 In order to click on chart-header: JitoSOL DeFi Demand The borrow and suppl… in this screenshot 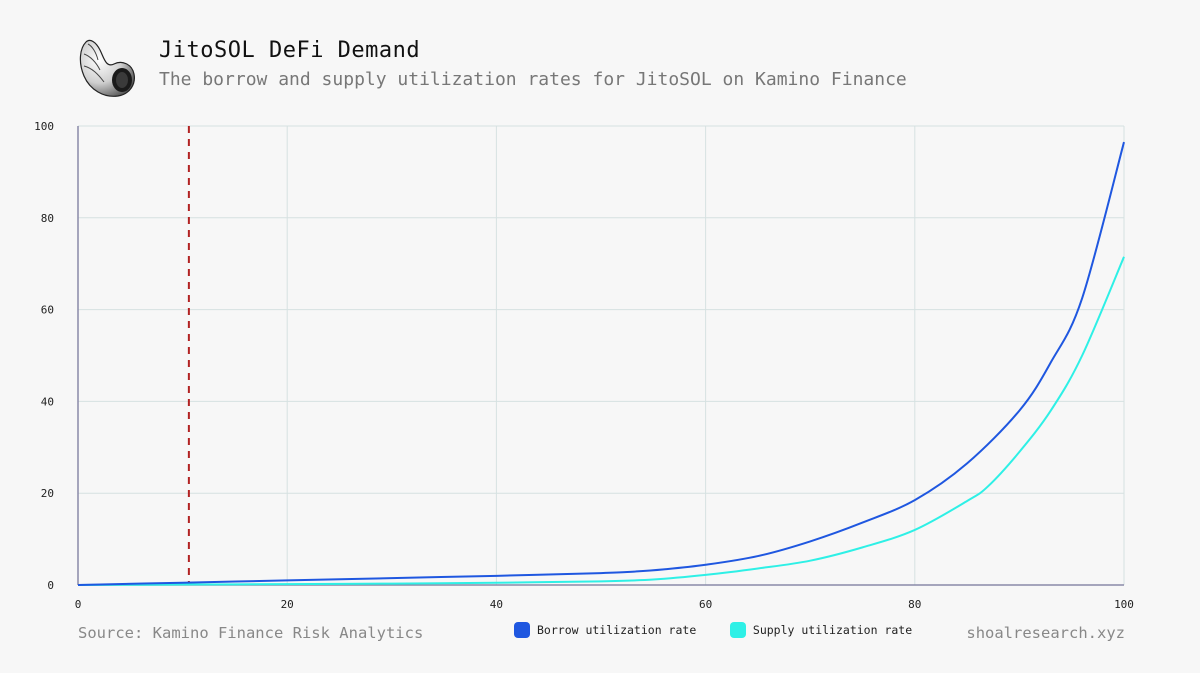, I will do `click(626, 69)`.